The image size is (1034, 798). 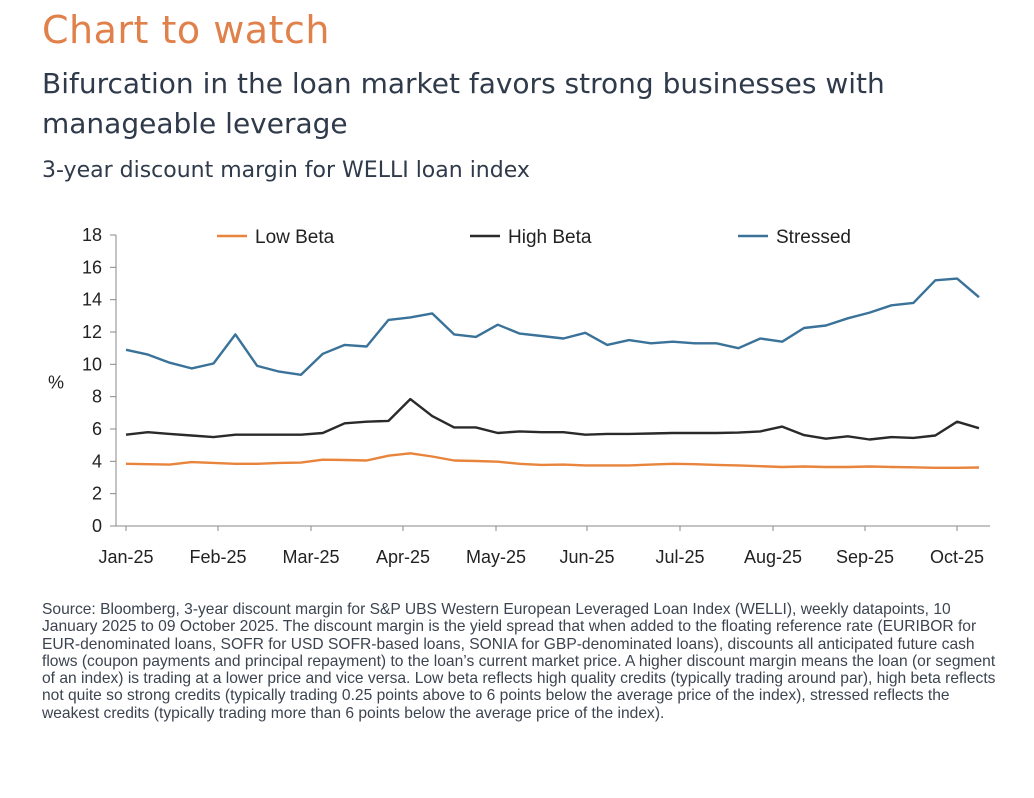 What do you see at coordinates (97, 429) in the screenshot?
I see `y-tick-label: 6` at bounding box center [97, 429].